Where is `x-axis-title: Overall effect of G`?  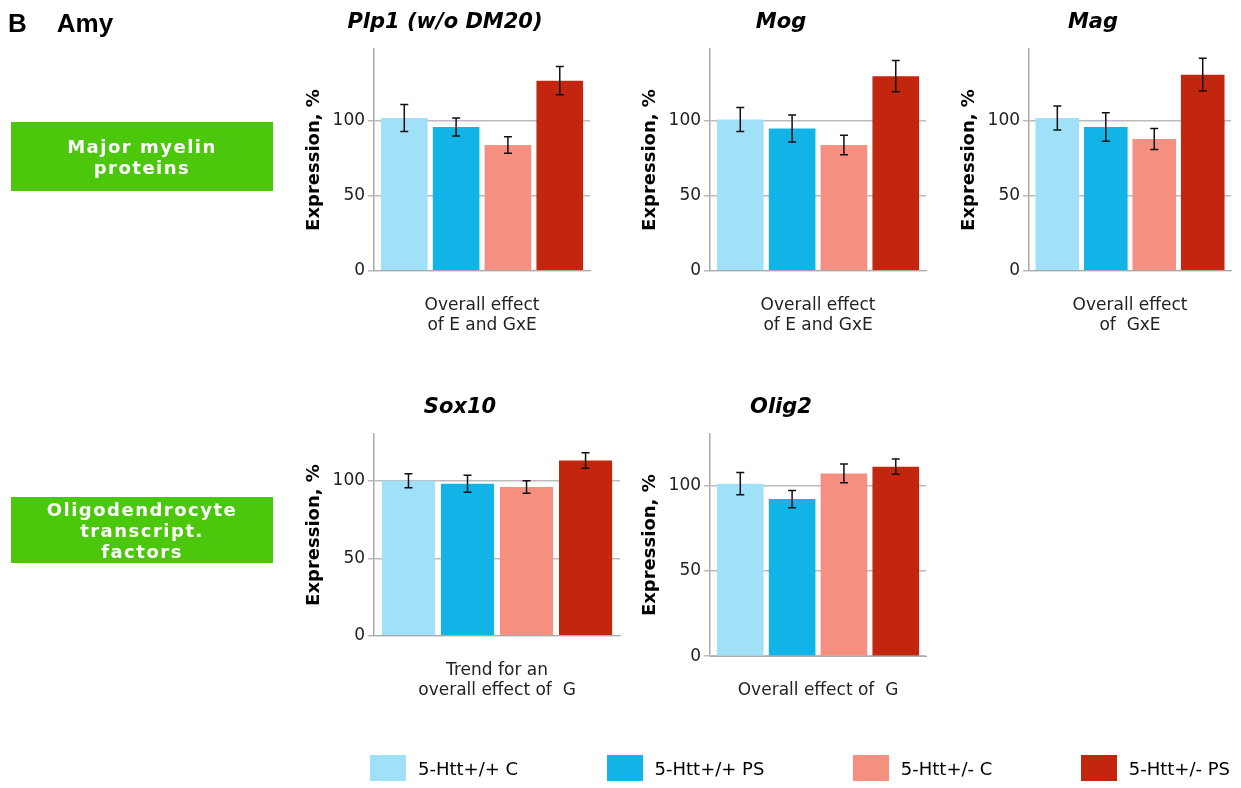 x-axis-title: Overall effect of G is located at coordinates (818, 689).